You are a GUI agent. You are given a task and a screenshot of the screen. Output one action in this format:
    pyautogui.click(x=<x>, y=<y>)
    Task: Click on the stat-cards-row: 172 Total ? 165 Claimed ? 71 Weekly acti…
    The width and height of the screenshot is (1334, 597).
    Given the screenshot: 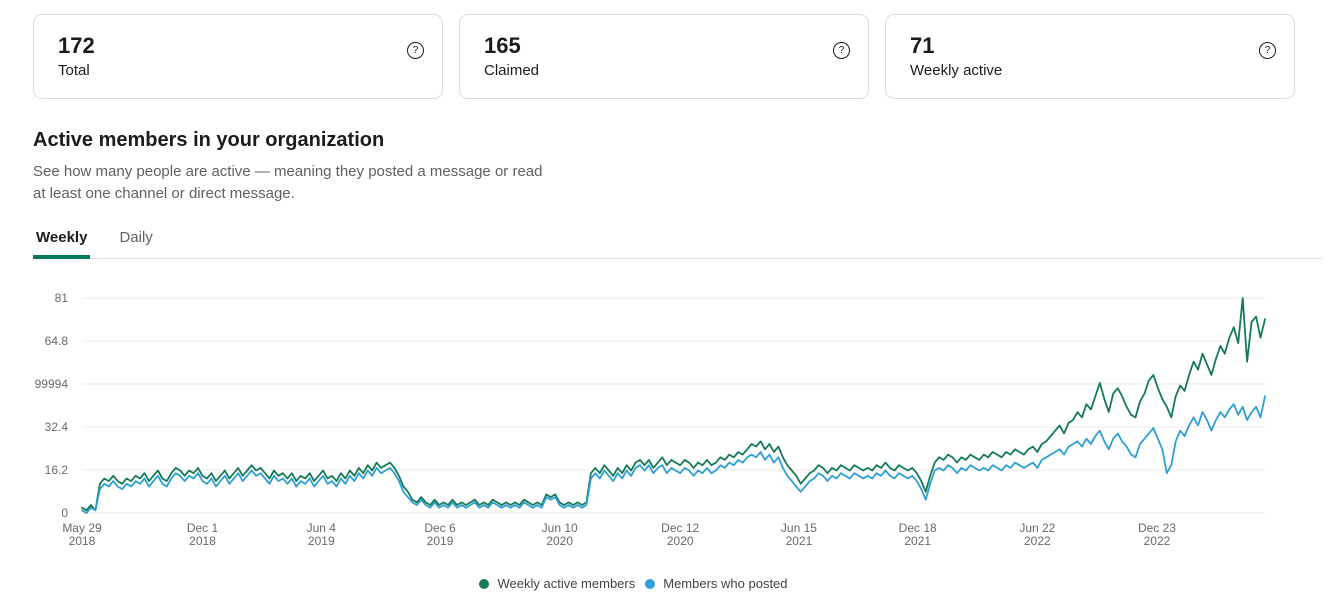 What is the action you would take?
    pyautogui.click(x=683, y=56)
    